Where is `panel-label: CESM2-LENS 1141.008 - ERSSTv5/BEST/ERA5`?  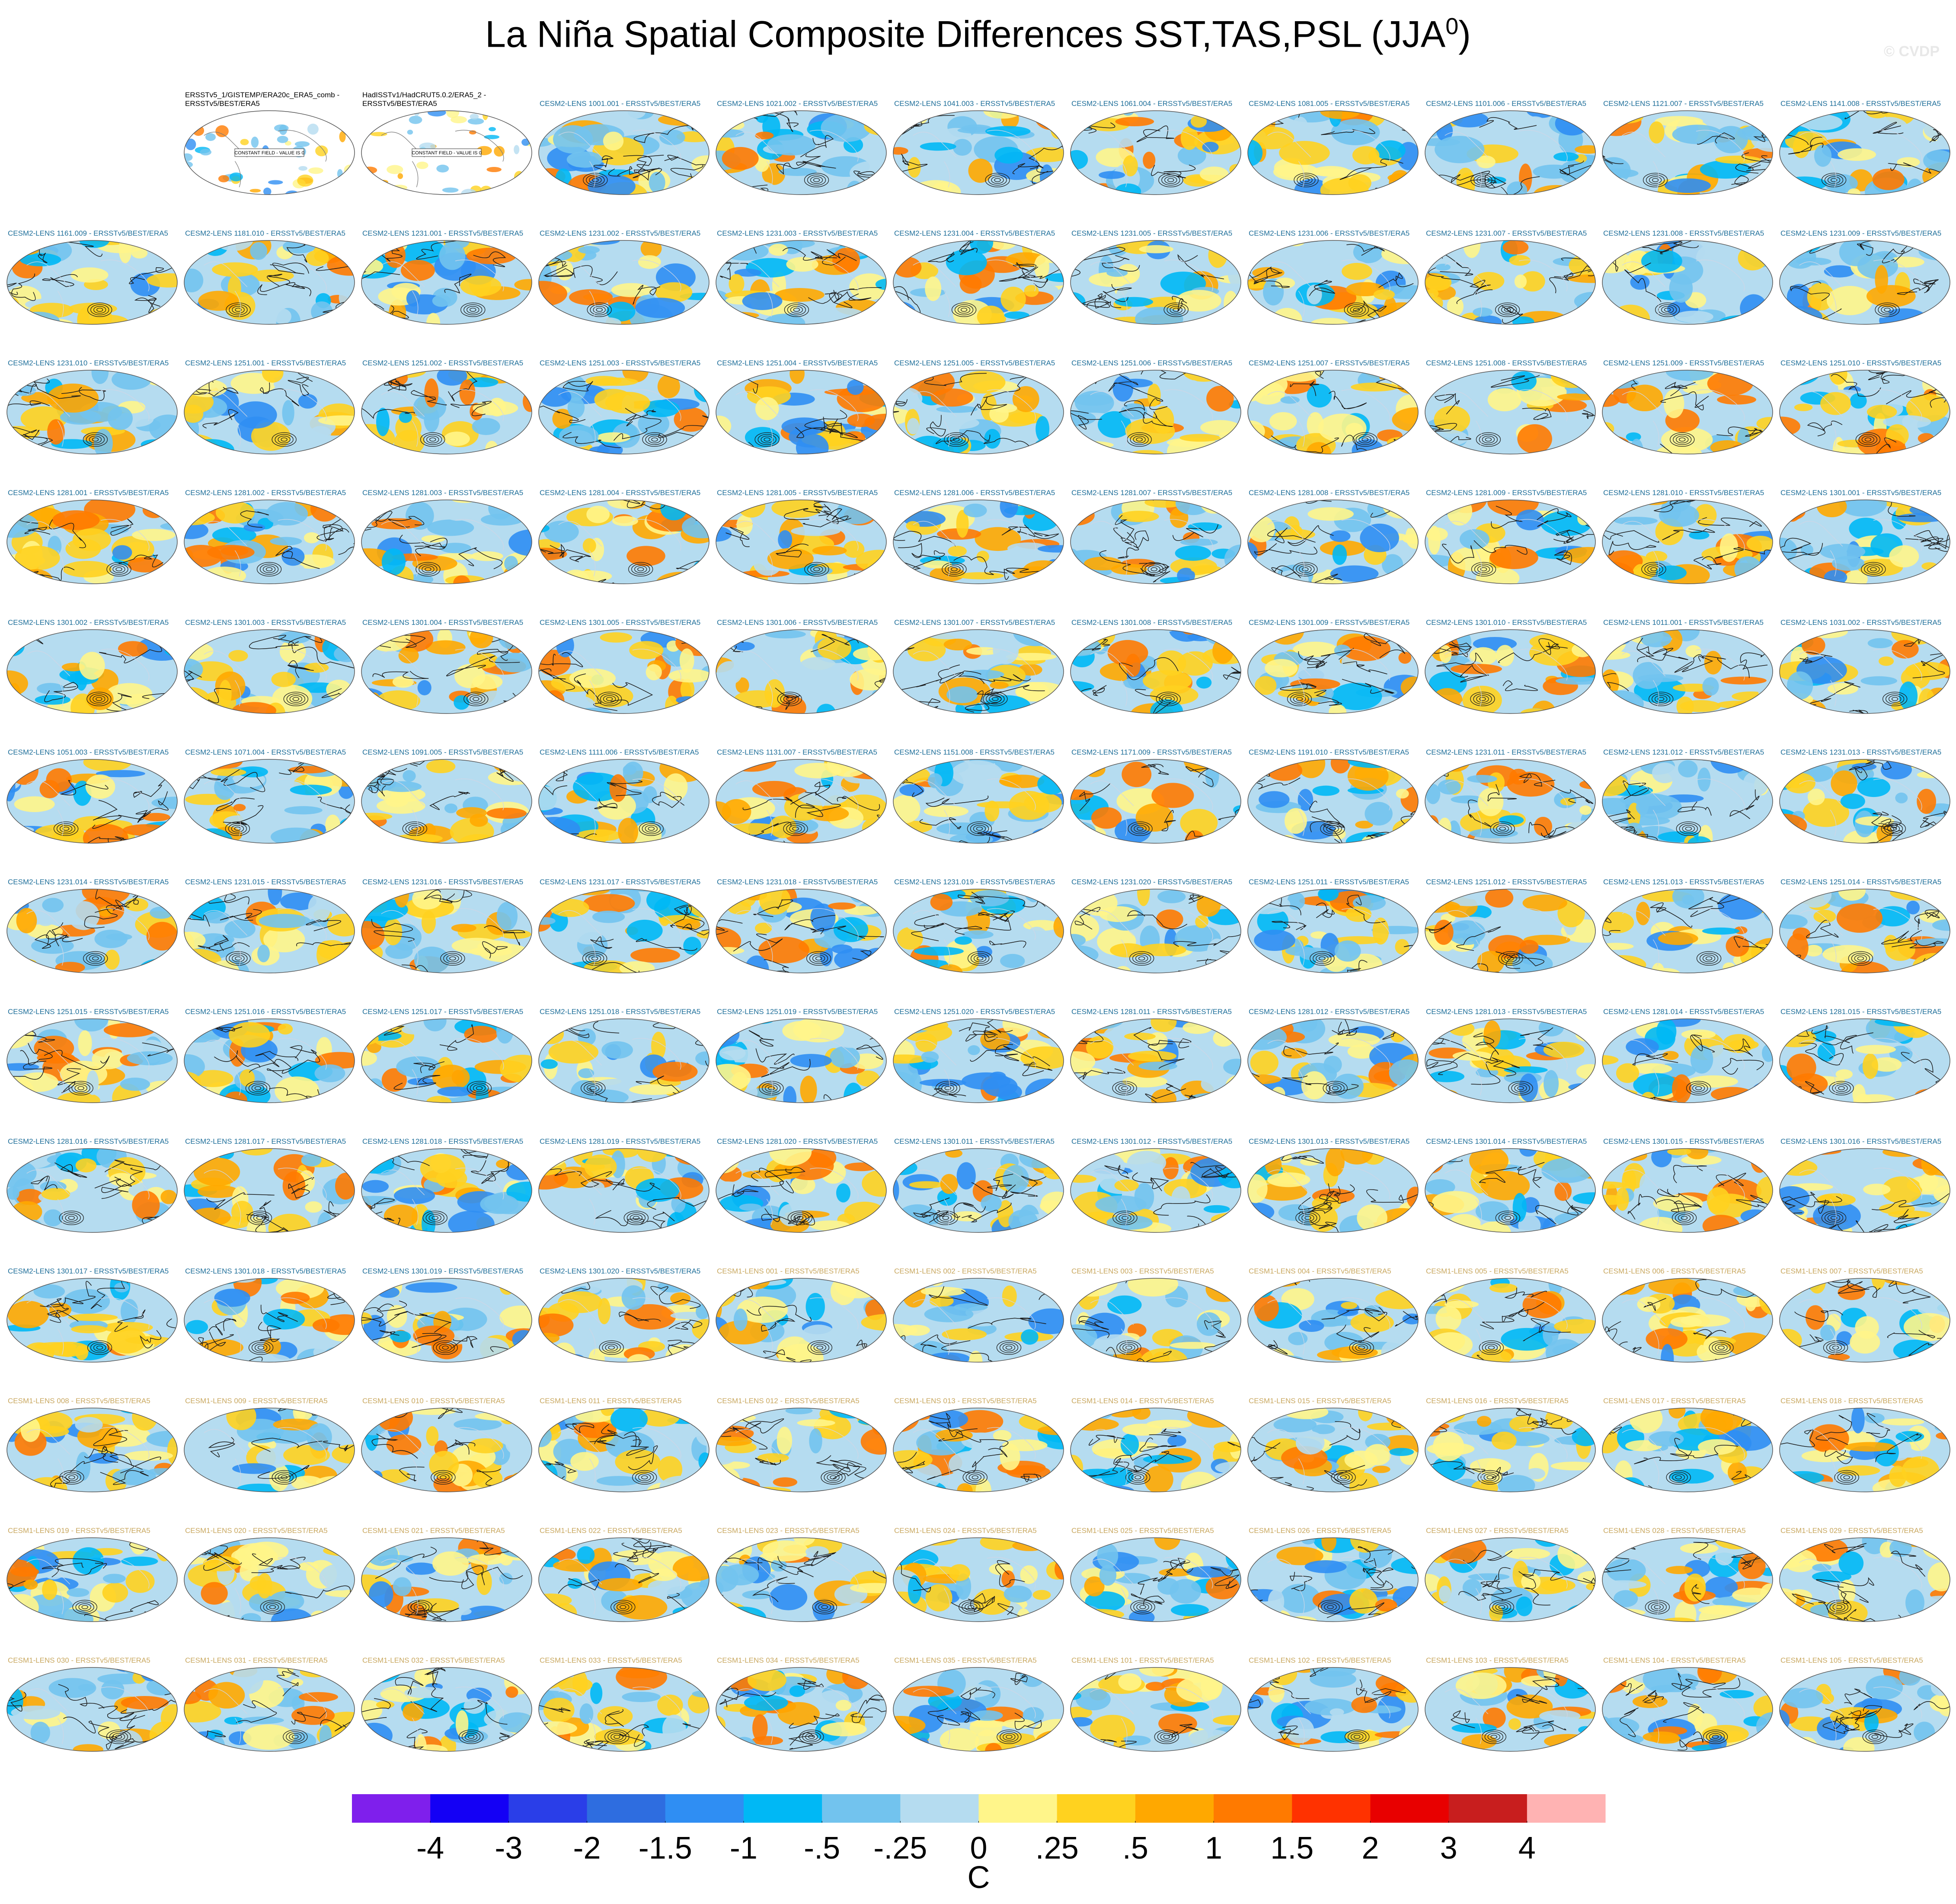
panel-label: CESM2-LENS 1141.008 - ERSSTv5/BEST/ERA5 is located at coordinates (1866, 95).